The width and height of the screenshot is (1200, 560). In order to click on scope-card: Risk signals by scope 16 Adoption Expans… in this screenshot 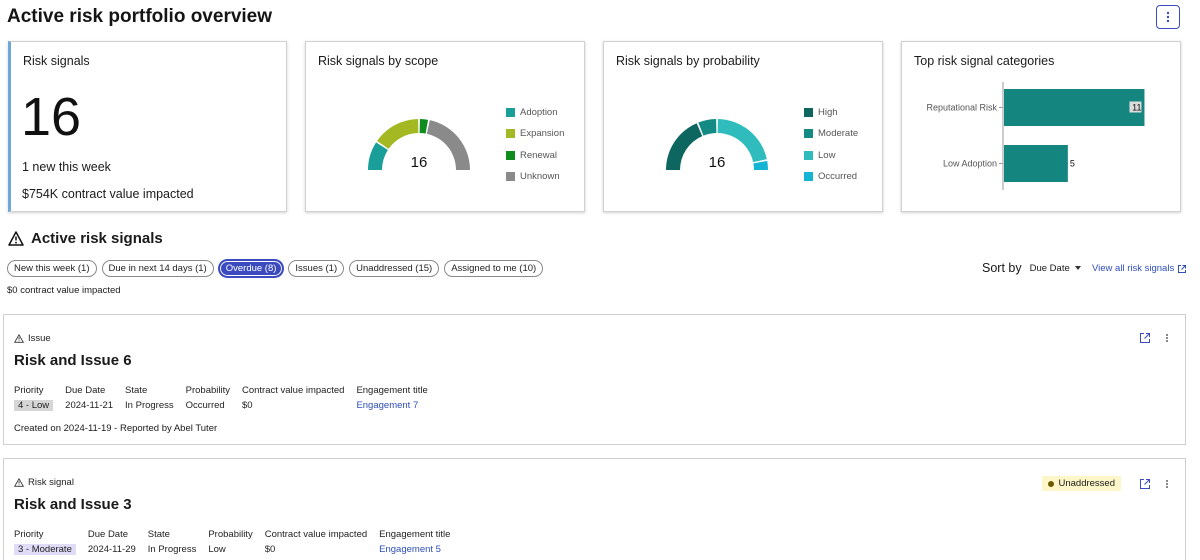, I will do `click(445, 126)`.